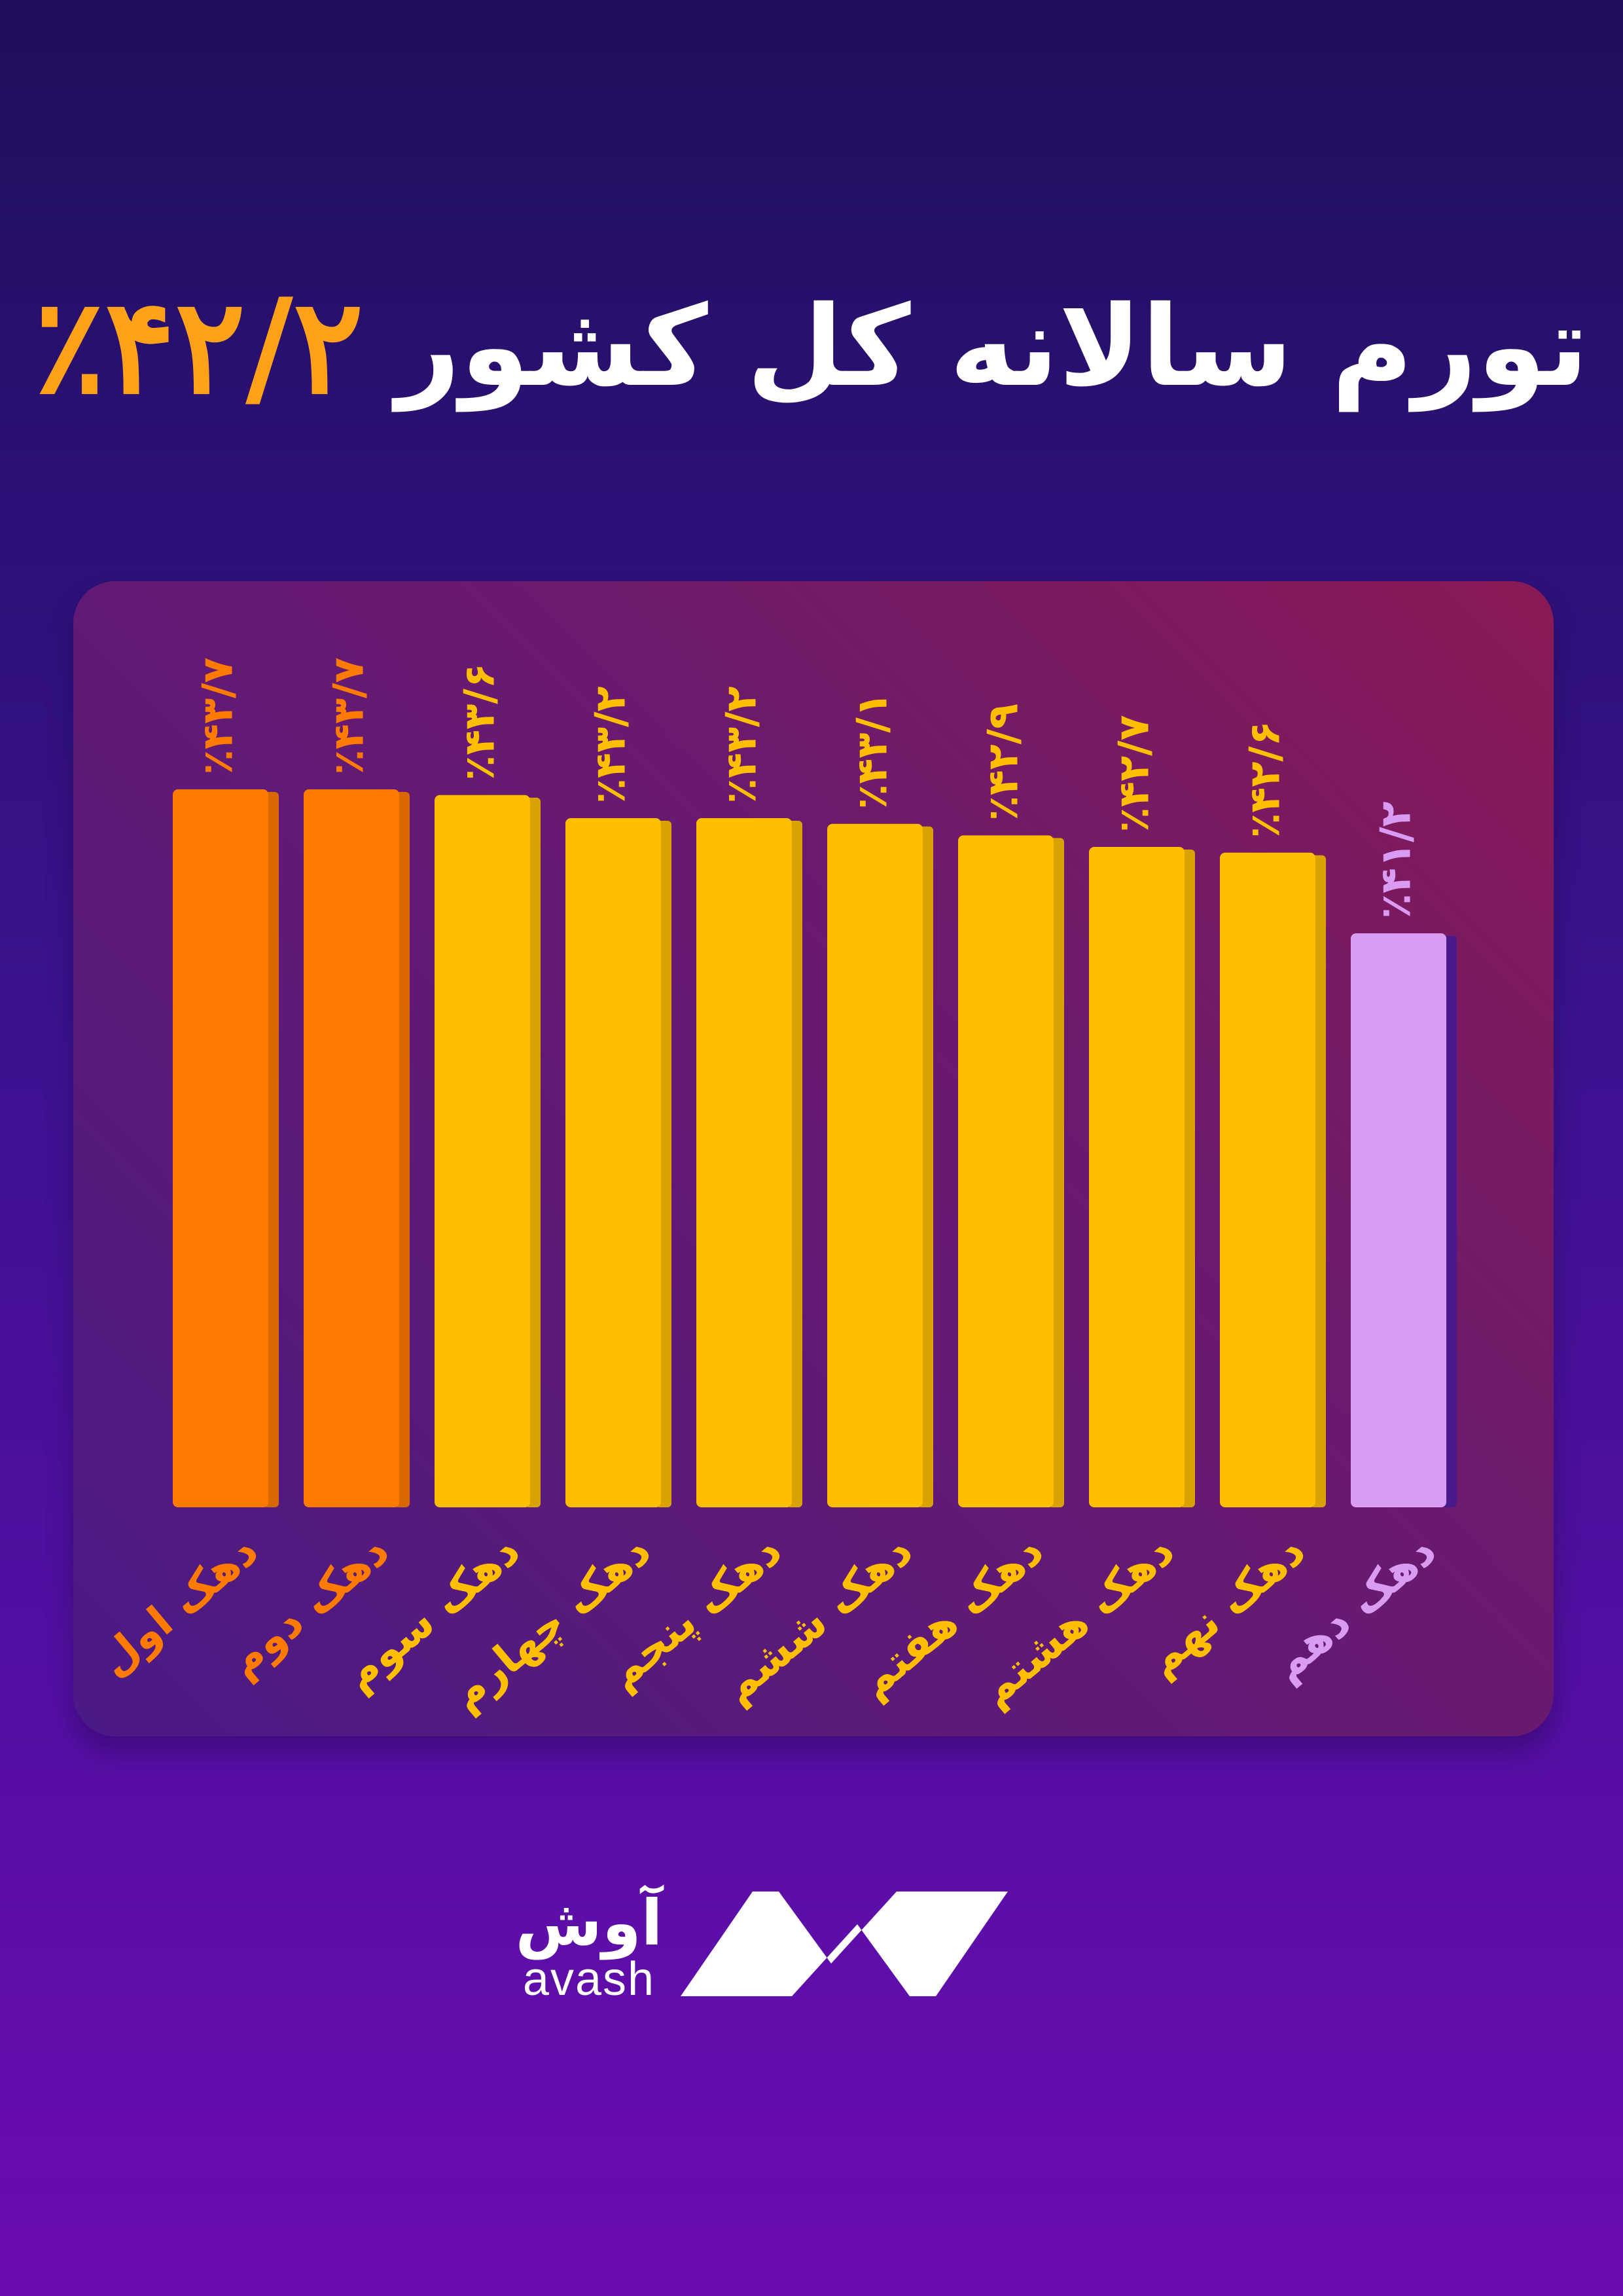 The height and width of the screenshot is (2296, 1623). What do you see at coordinates (589, 1923) in the screenshot?
I see `logo-name-fa: آوش` at bounding box center [589, 1923].